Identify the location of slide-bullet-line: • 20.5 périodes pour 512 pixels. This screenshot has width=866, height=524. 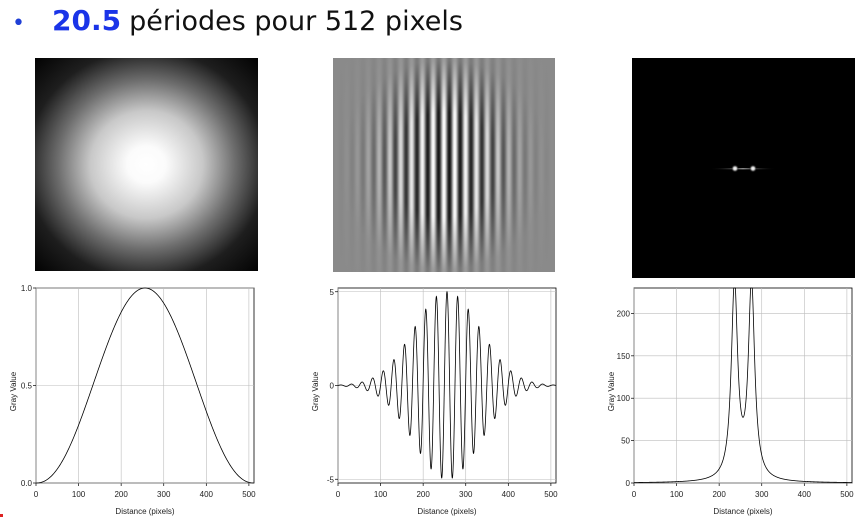
(237, 21).